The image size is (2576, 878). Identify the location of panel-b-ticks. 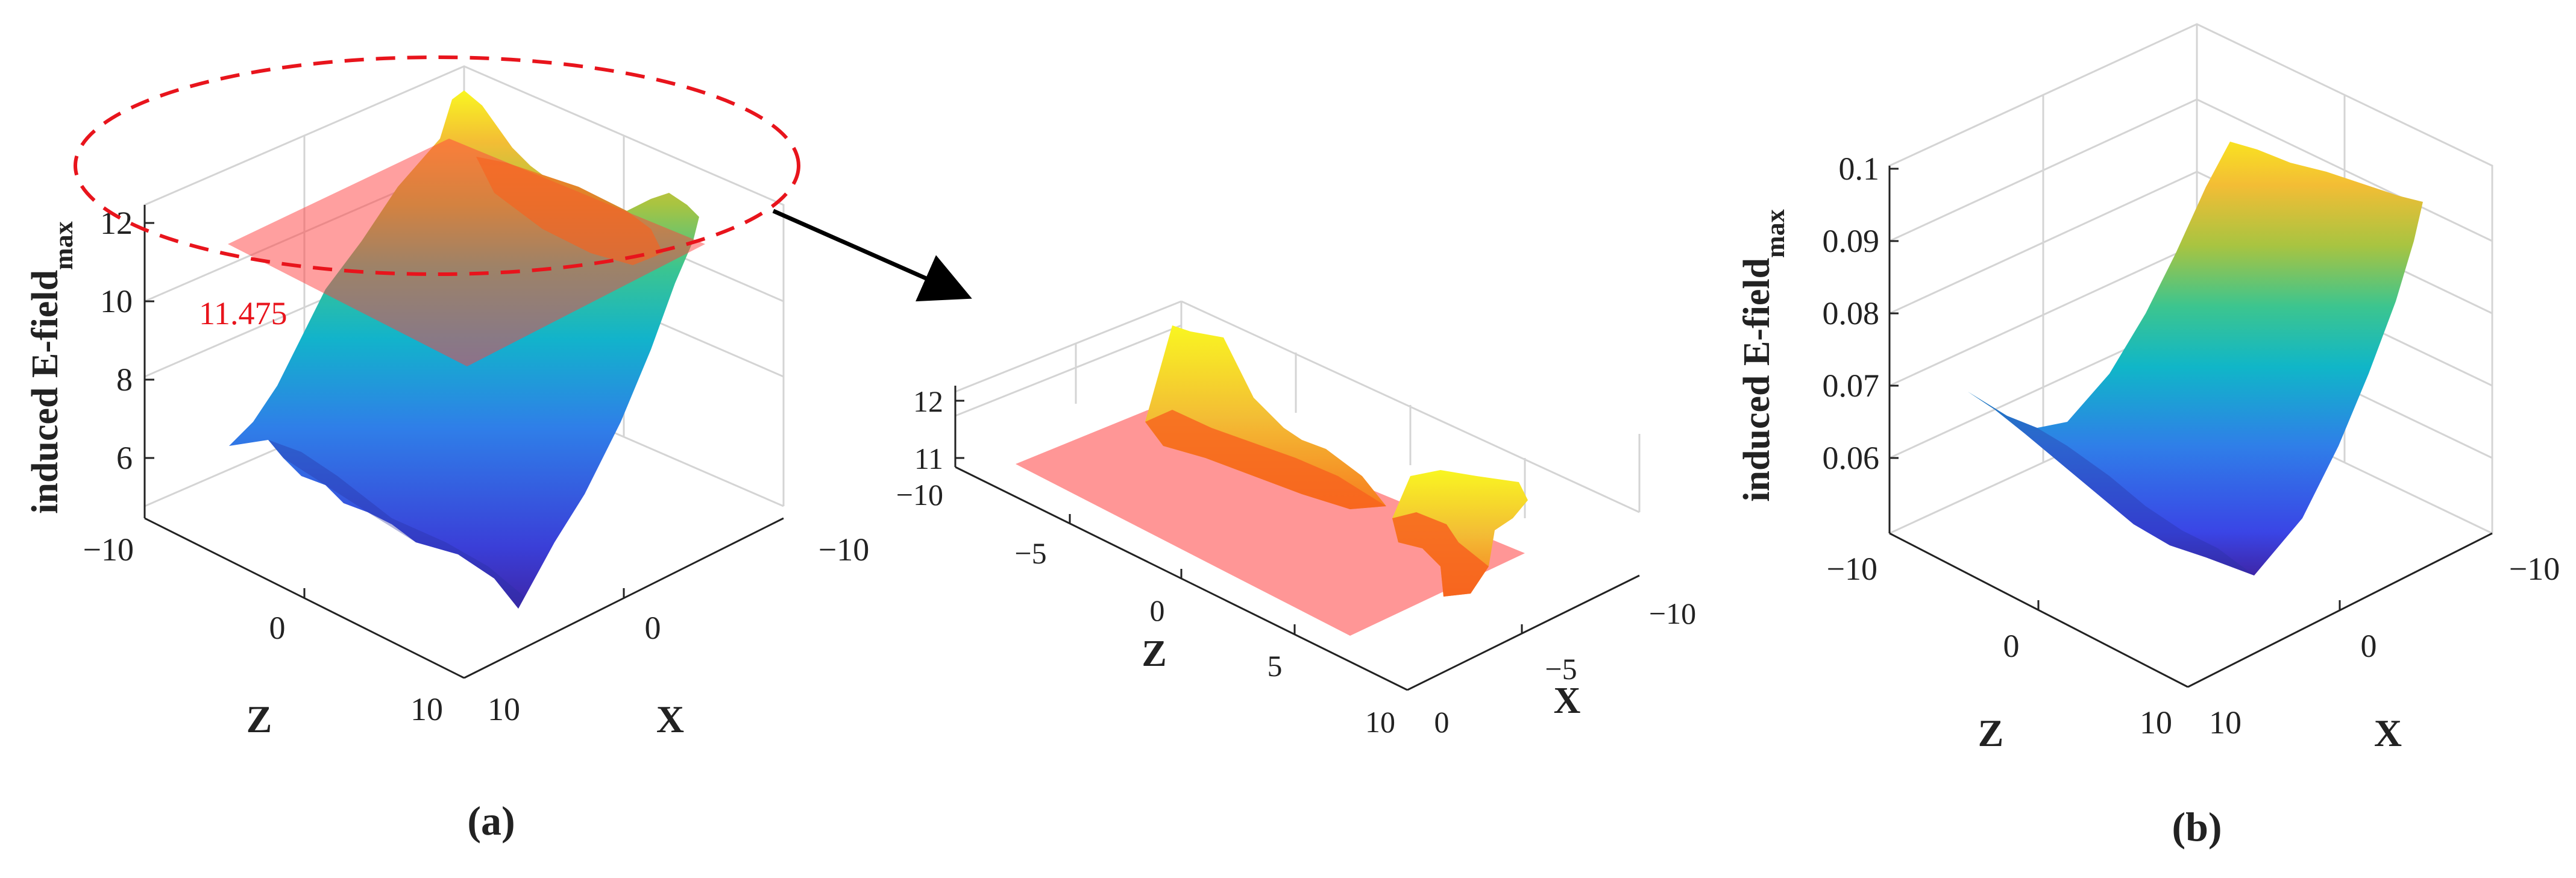
(2115, 389).